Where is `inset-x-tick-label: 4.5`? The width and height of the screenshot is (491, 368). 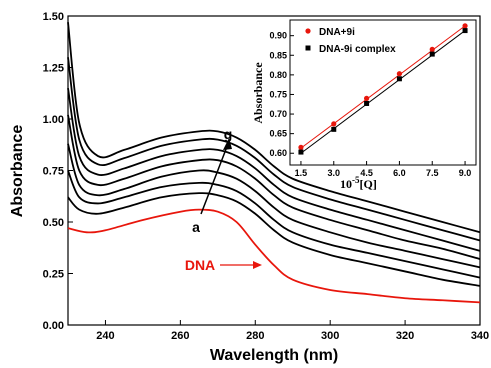
inset-x-tick-label: 4.5 is located at coordinates (366, 173).